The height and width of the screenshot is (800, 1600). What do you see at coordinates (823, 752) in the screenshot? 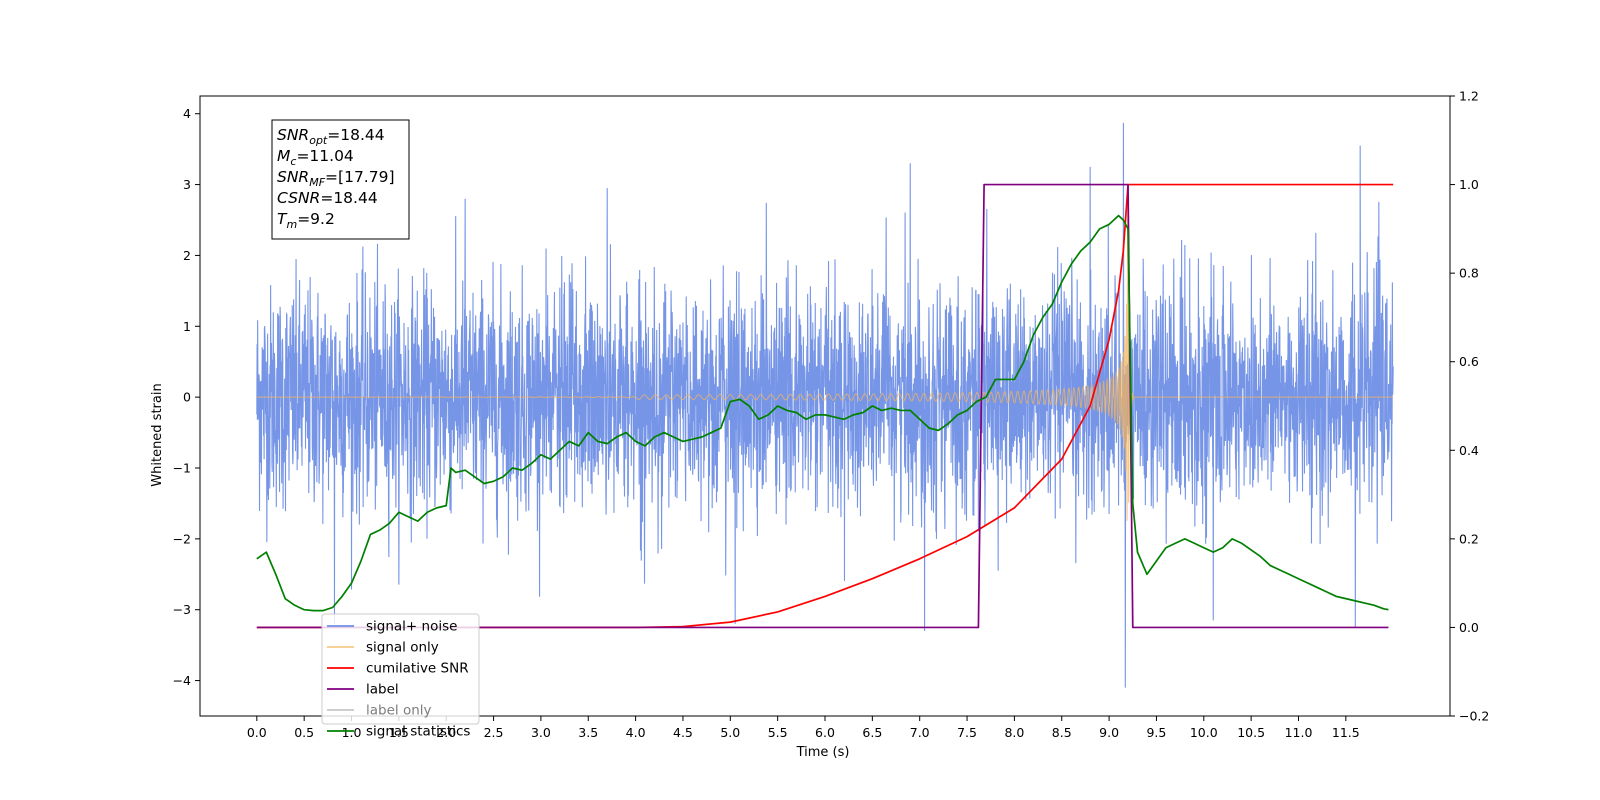
I see `x-axis-label: Time (s)` at bounding box center [823, 752].